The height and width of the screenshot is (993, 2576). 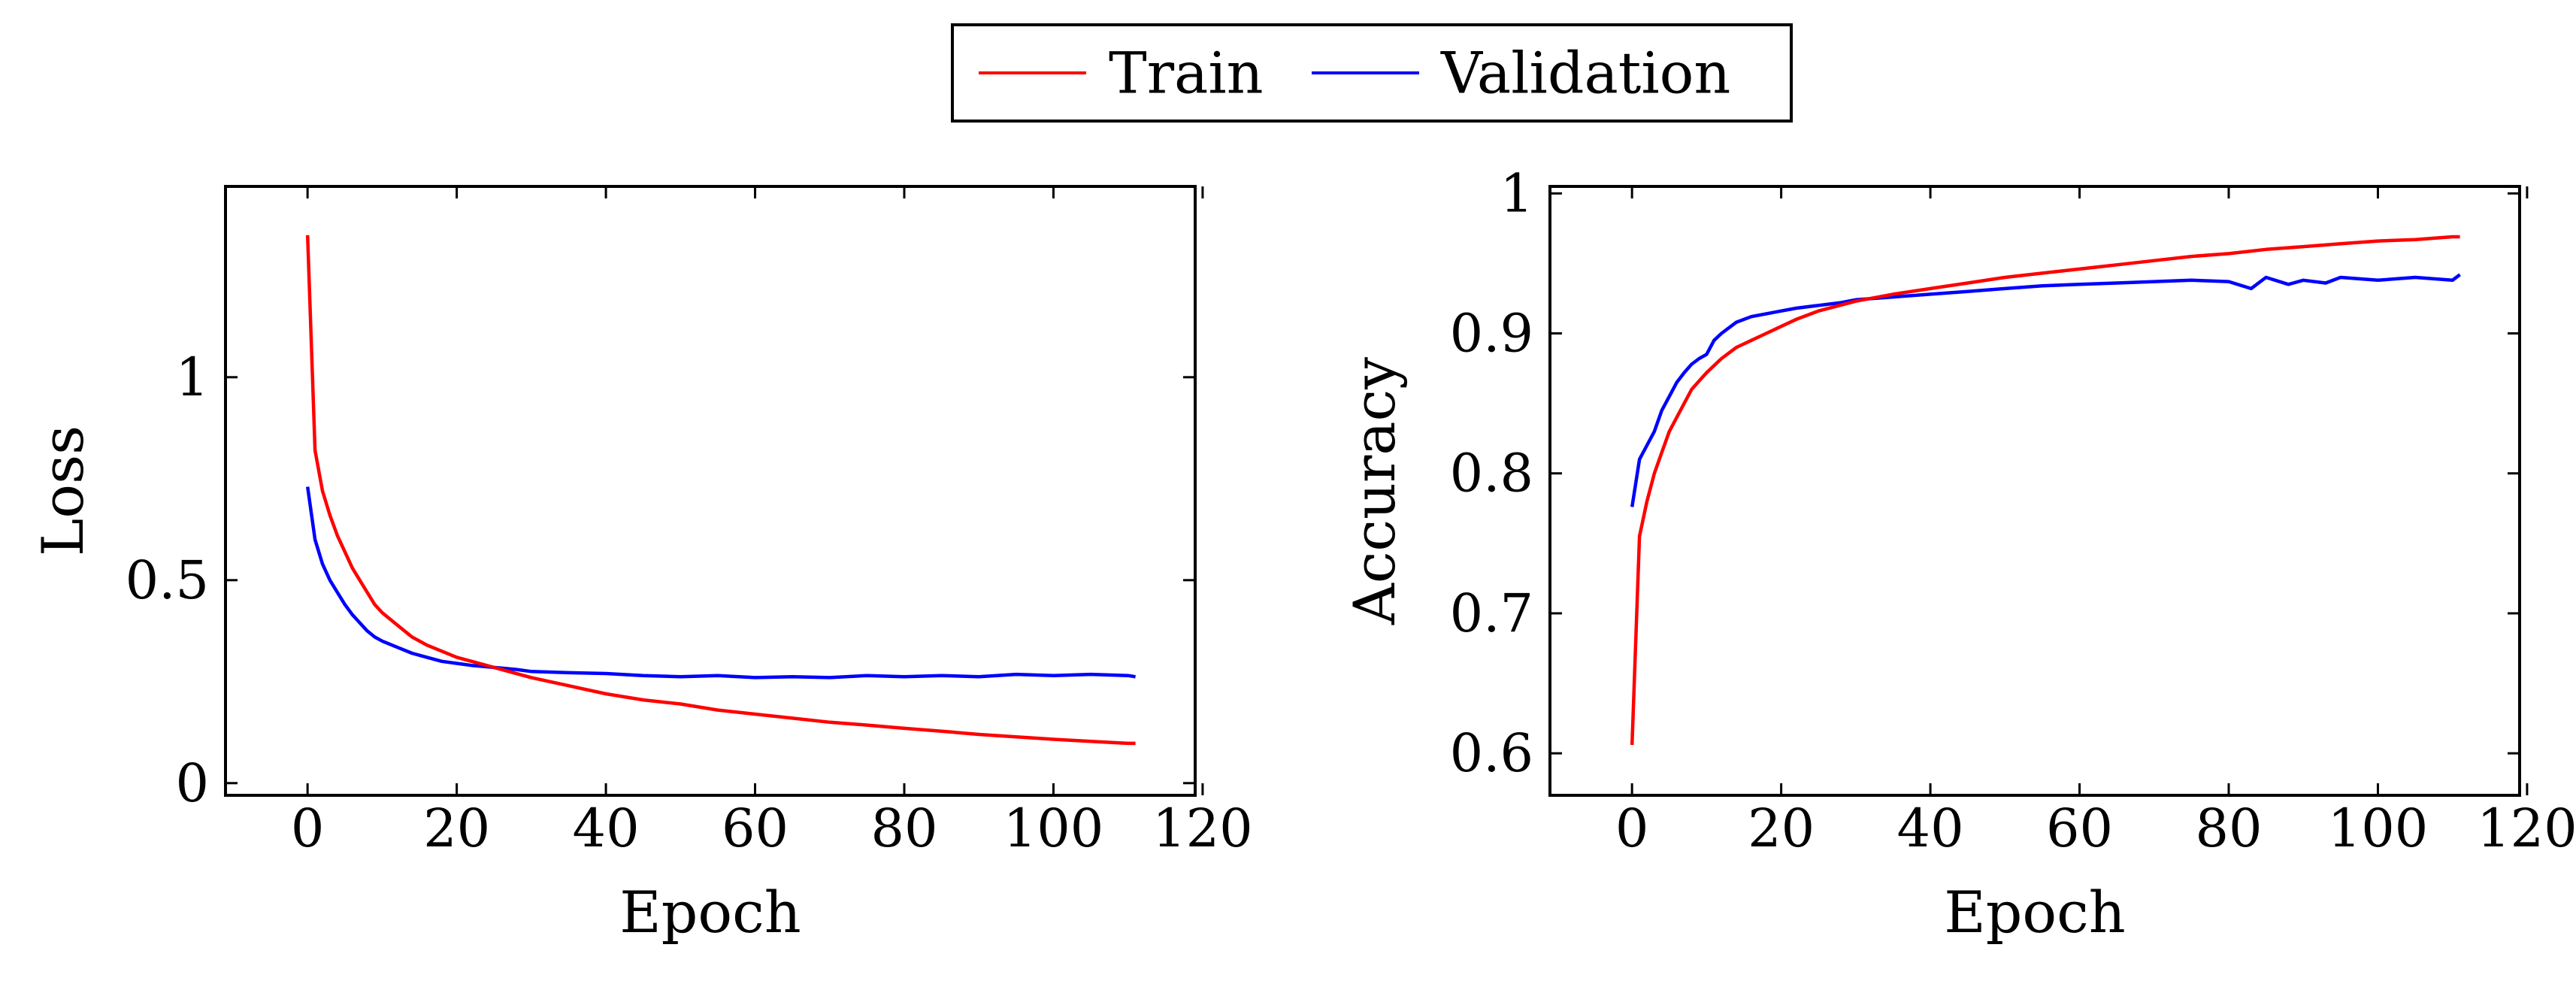 What do you see at coordinates (2526, 829) in the screenshot?
I see `accuracy-x-tick-label: 120` at bounding box center [2526, 829].